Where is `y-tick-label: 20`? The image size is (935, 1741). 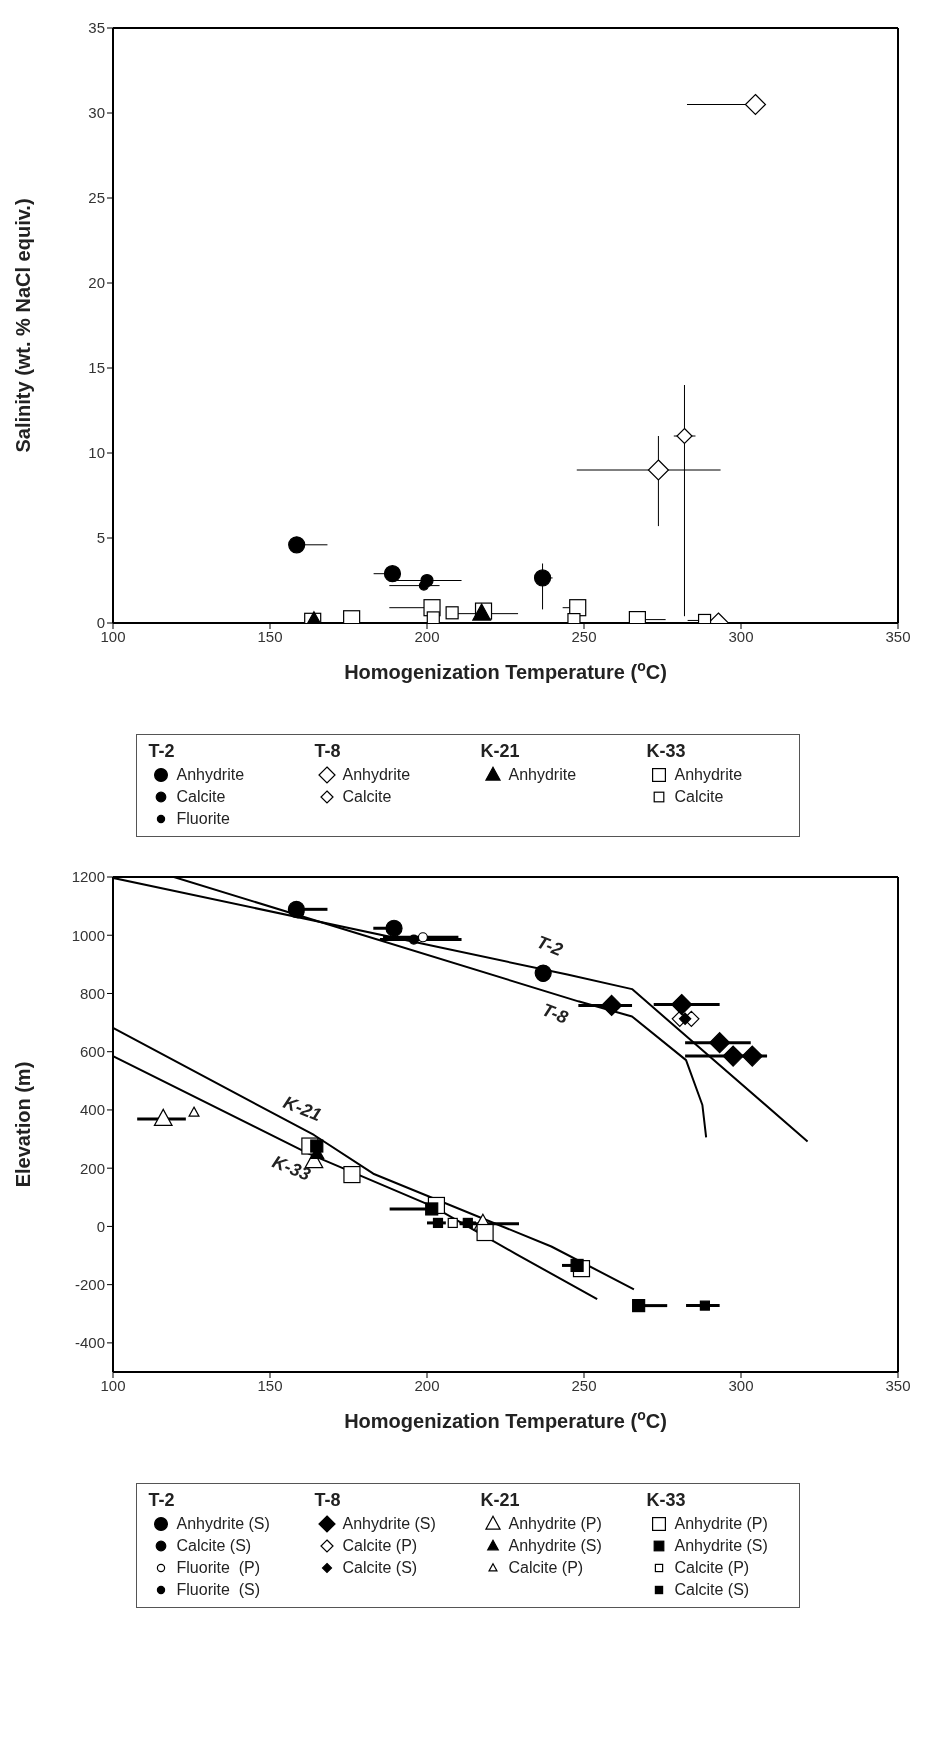
y-tick-label: 20 is located at coordinates (96, 283).